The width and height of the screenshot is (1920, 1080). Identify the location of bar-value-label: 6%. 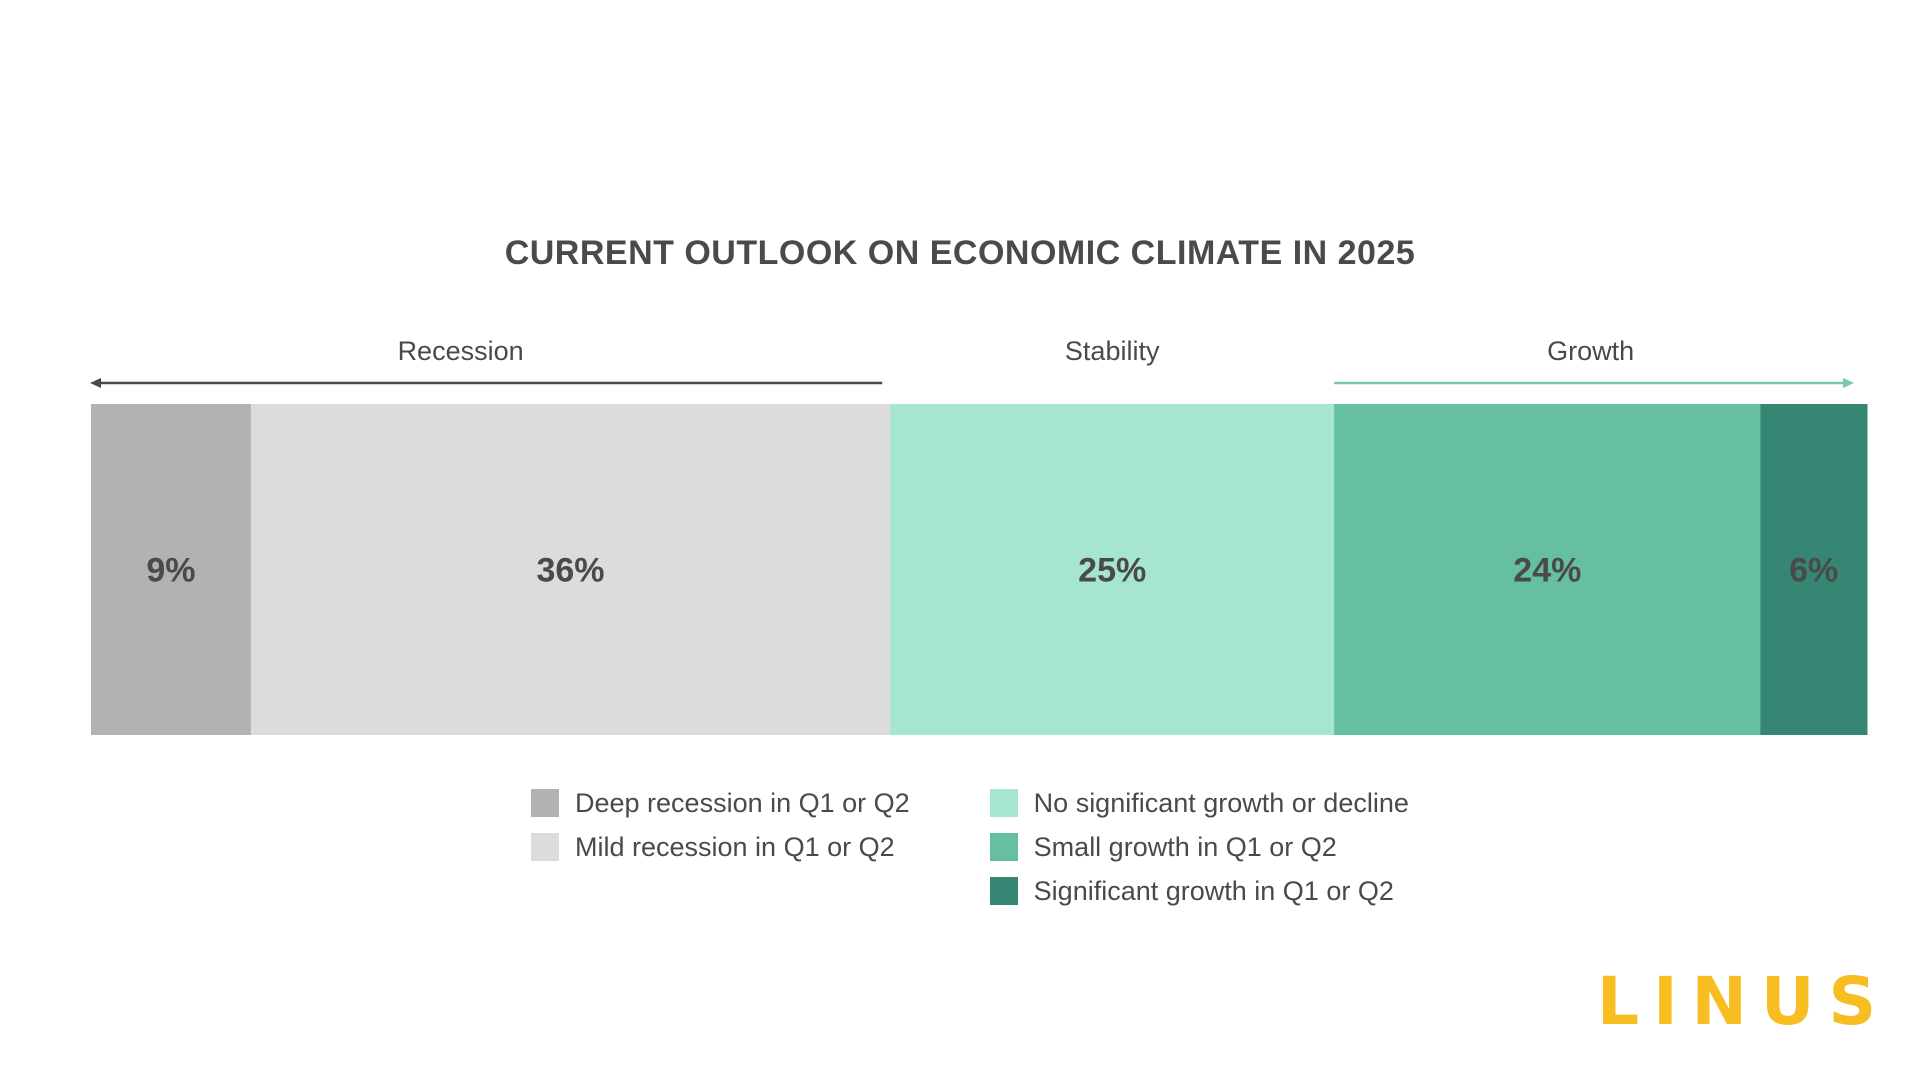
(1813, 571).